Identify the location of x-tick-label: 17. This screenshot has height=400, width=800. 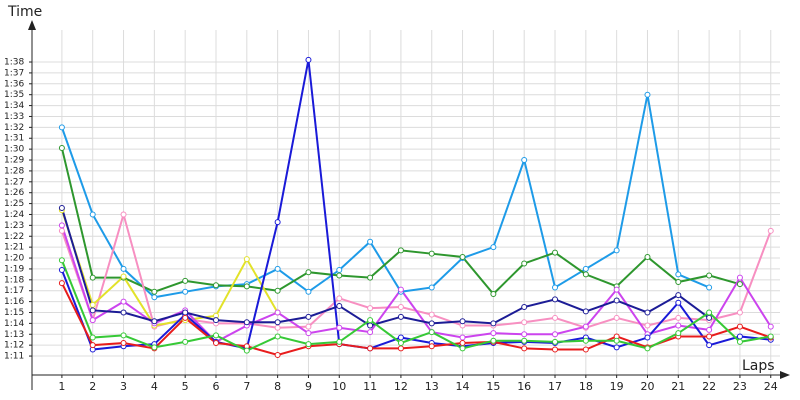
(555, 386).